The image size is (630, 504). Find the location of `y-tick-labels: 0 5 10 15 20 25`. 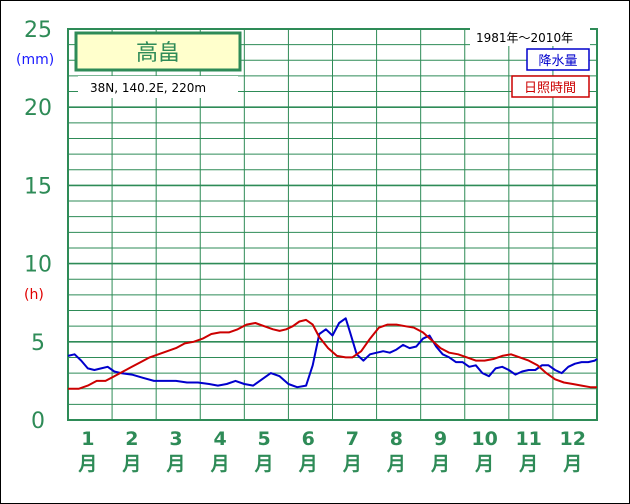

y-tick-labels: 0 5 10 15 20 25 is located at coordinates (38, 226).